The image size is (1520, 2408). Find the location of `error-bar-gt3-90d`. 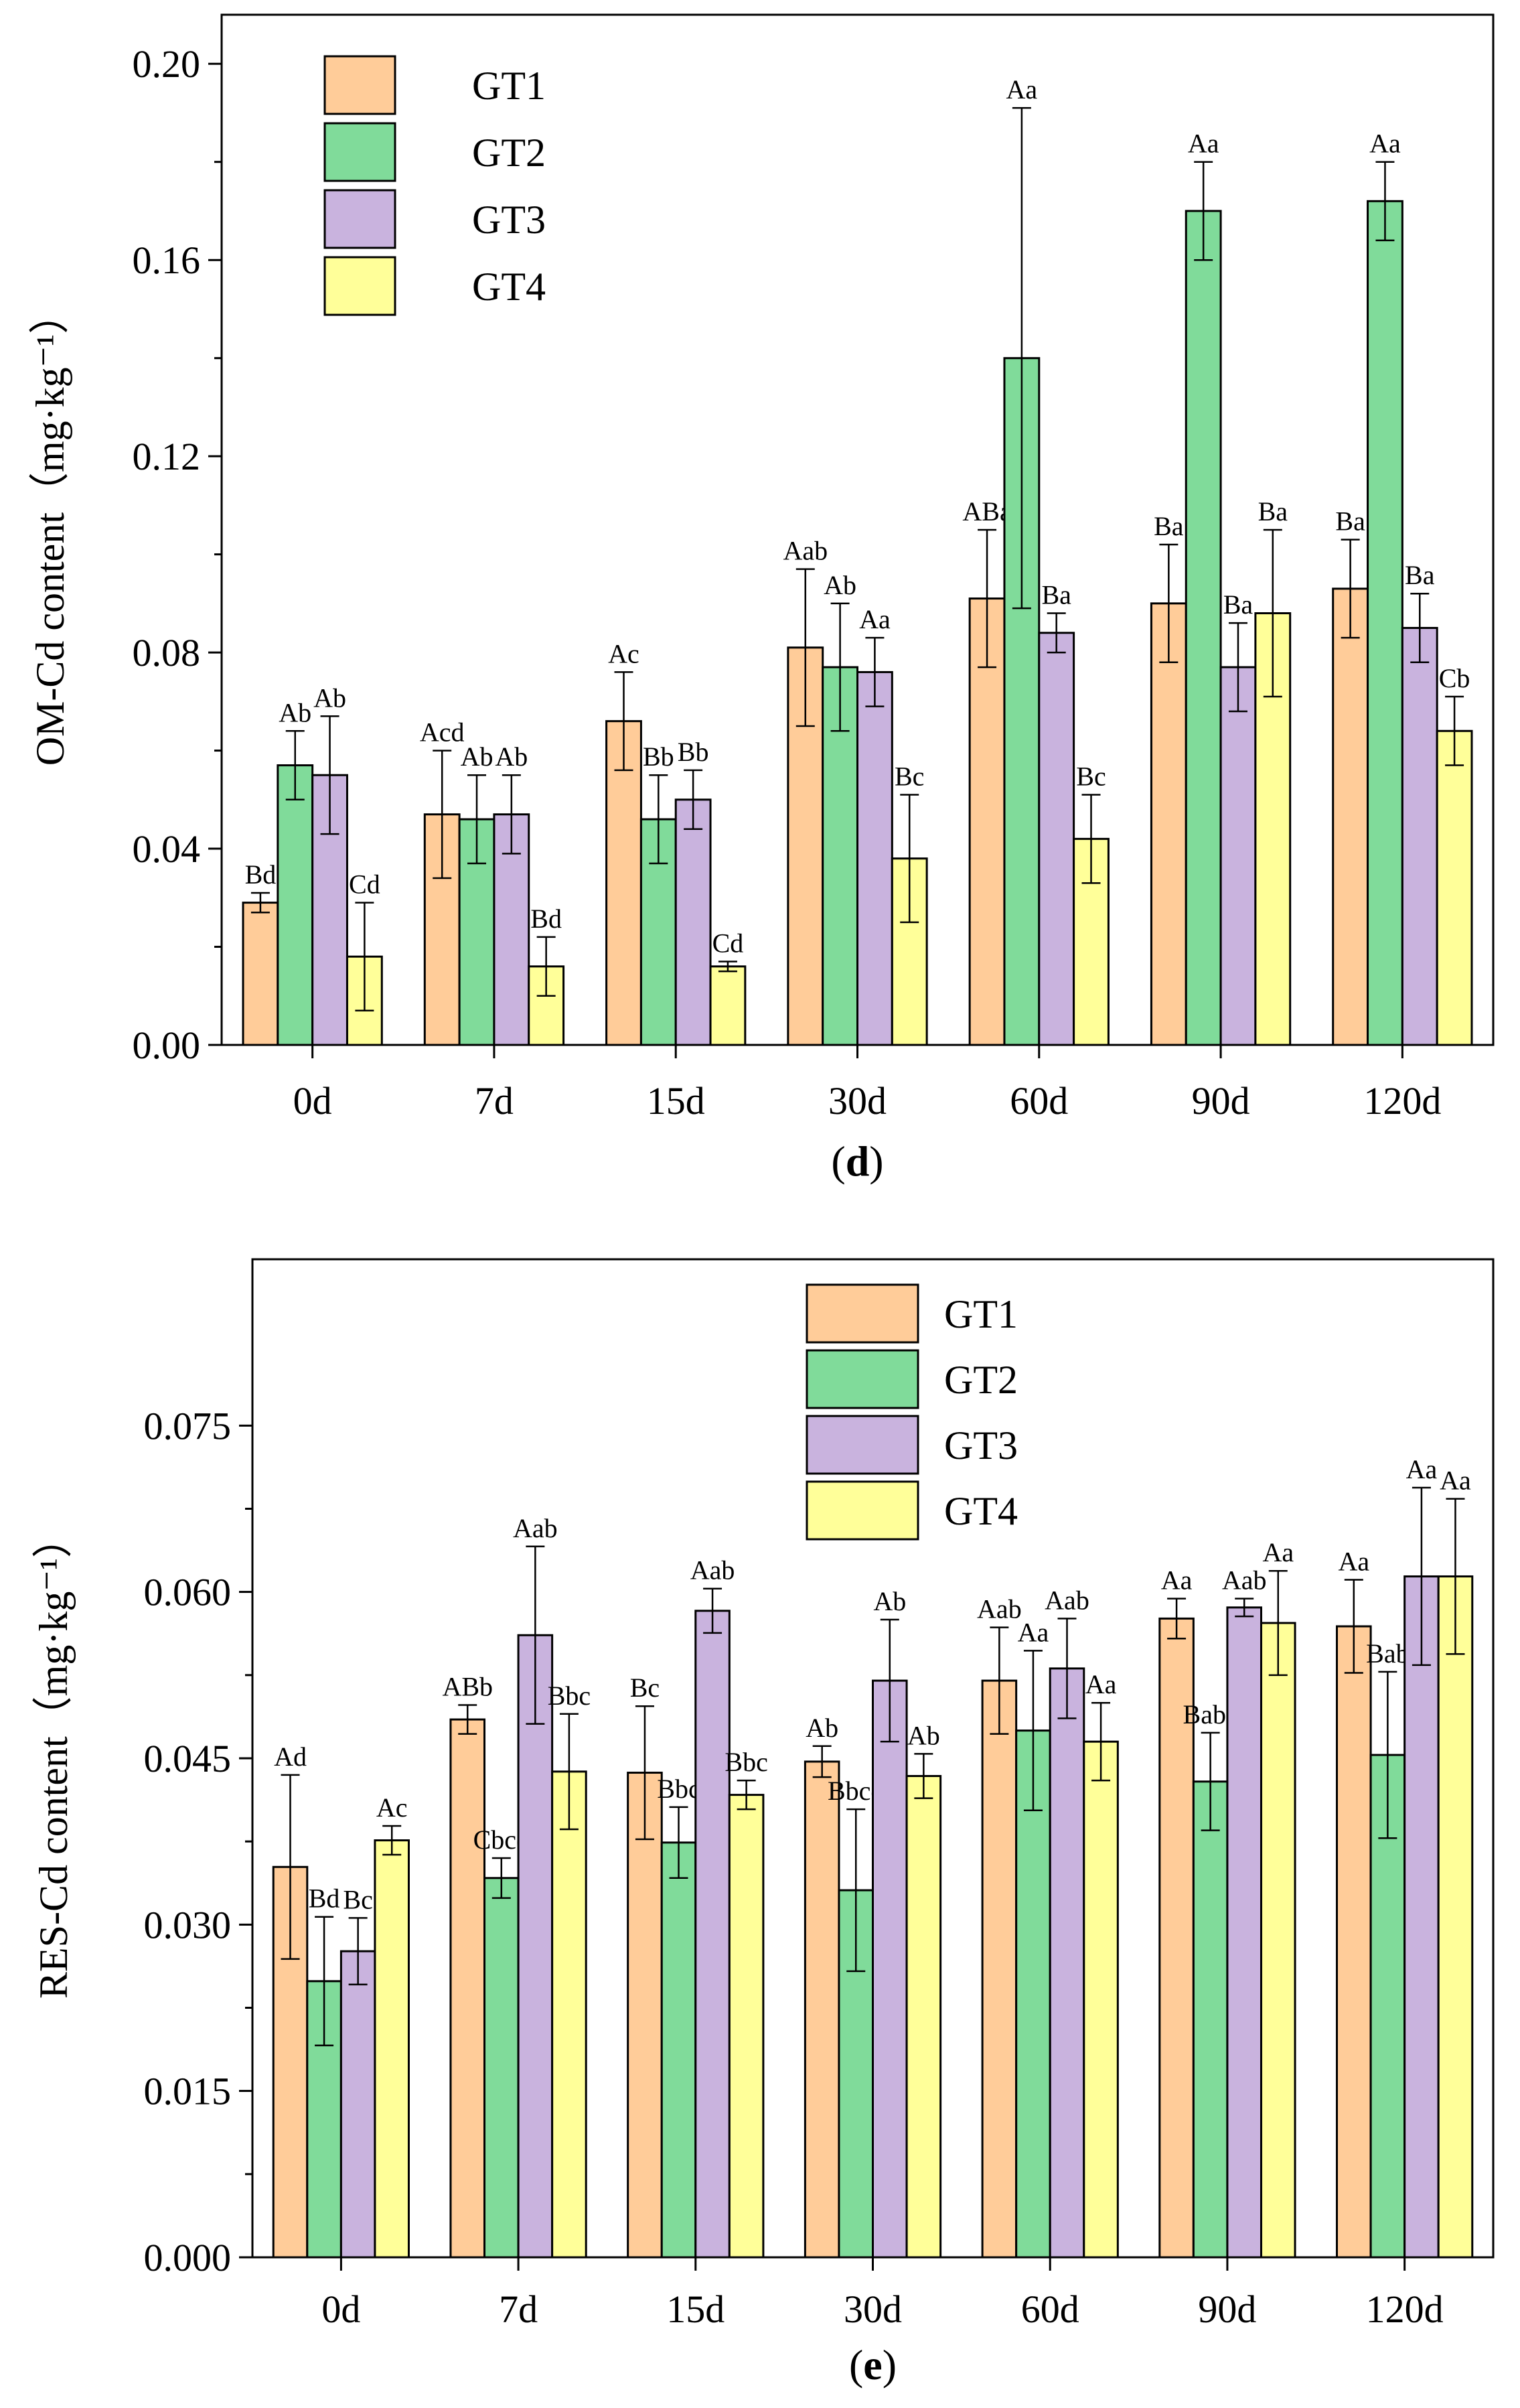

error-bar-gt3-90d is located at coordinates (1244, 1608).